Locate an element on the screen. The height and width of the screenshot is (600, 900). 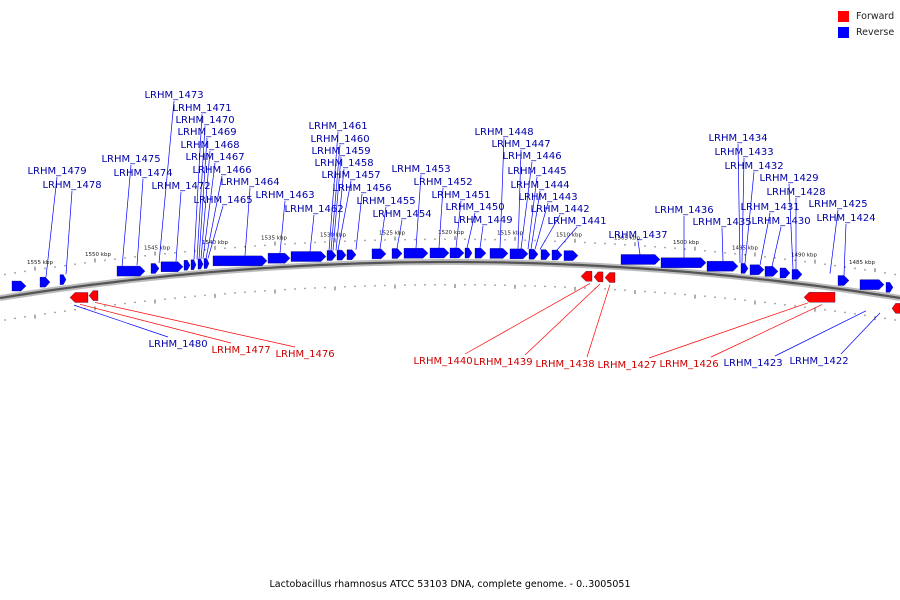
gene-label: LRHM_1456 is located at coordinates (361, 188).